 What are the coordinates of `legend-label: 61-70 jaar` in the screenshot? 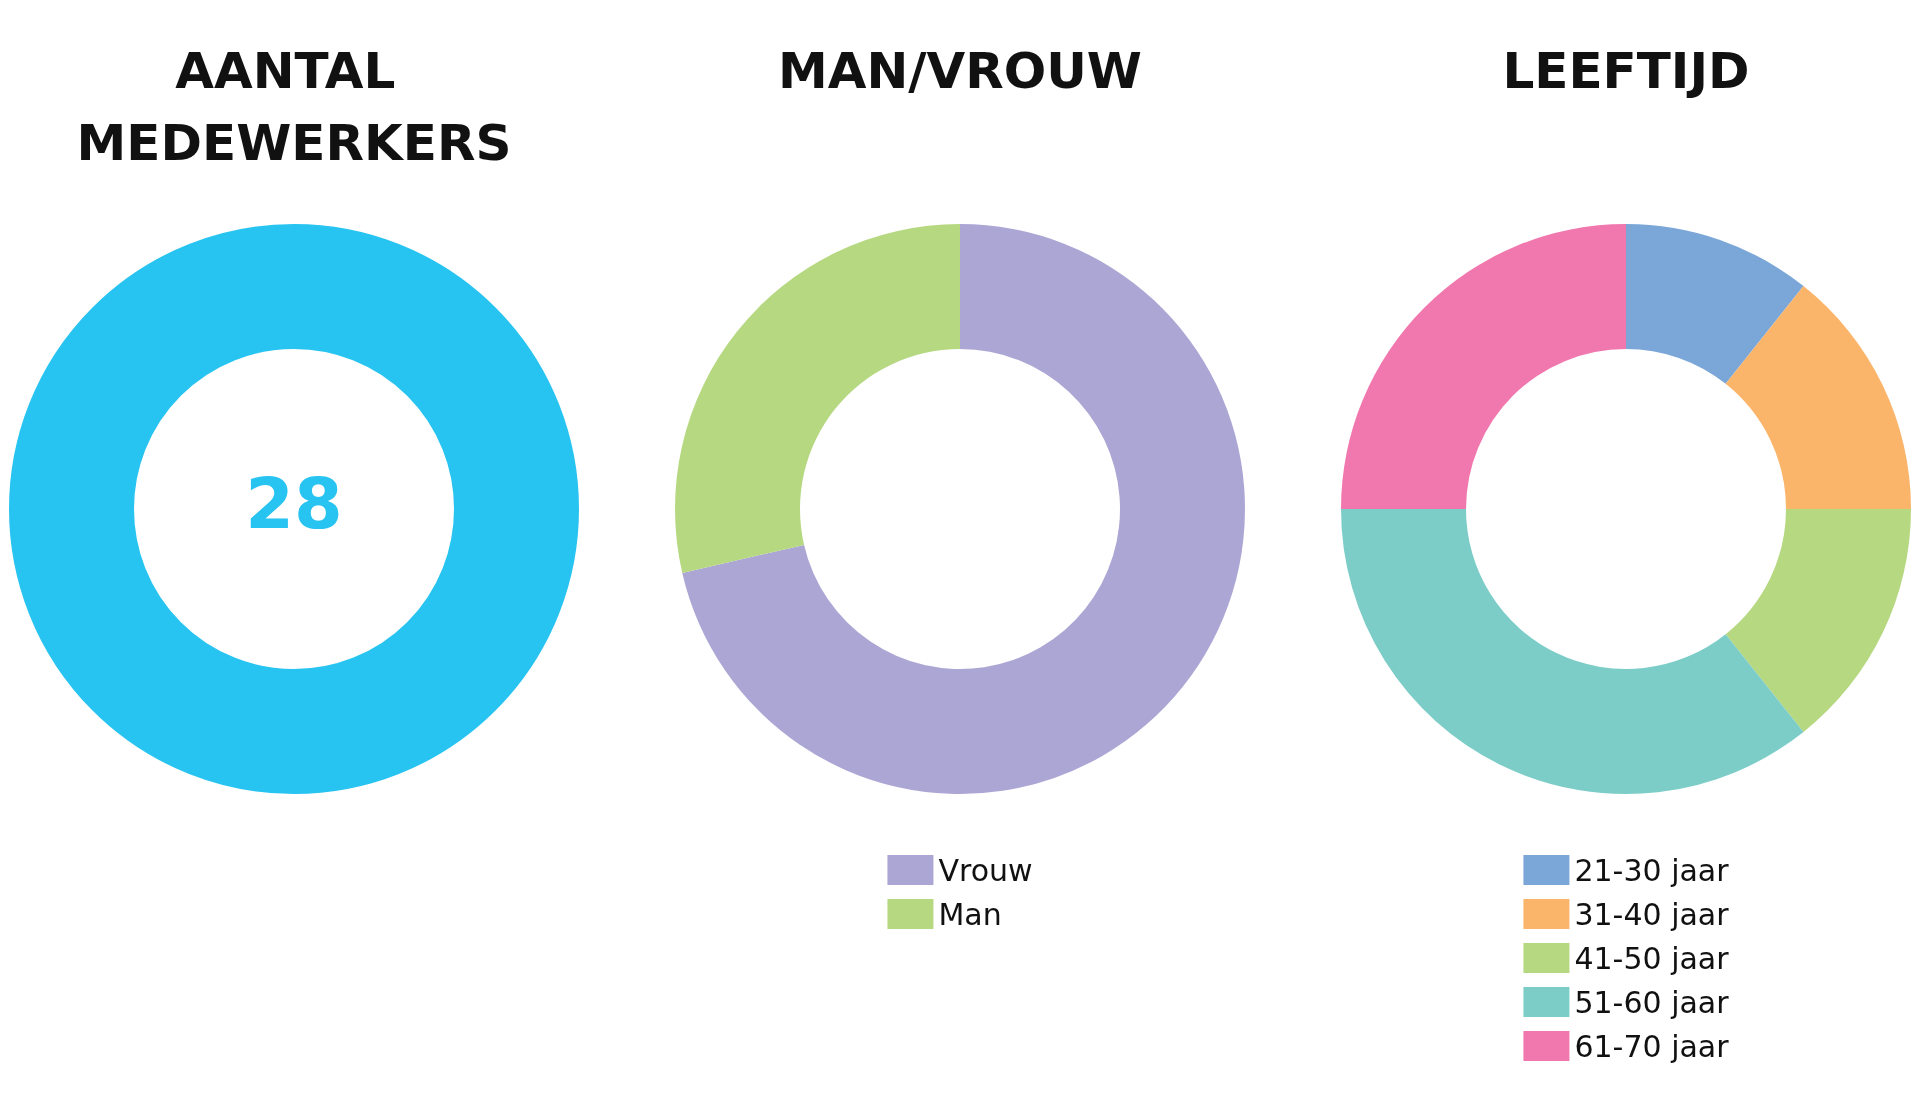 It's located at (1652, 1046).